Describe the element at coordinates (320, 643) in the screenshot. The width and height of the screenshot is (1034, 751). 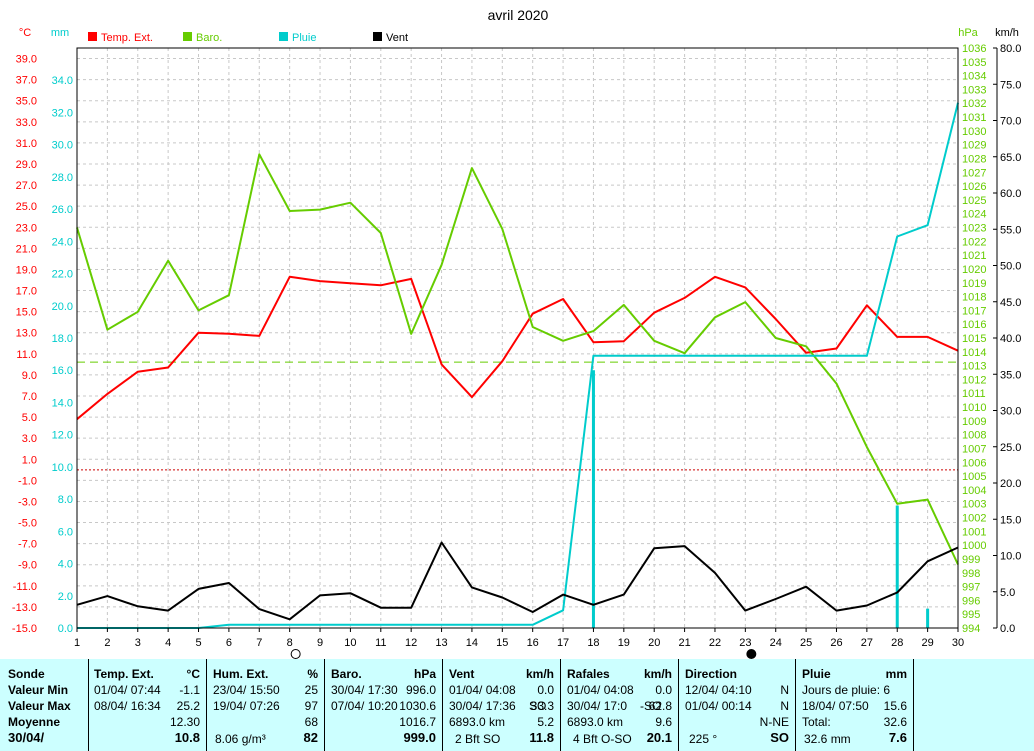
I see `day-axis-tick-label: 9` at that location.